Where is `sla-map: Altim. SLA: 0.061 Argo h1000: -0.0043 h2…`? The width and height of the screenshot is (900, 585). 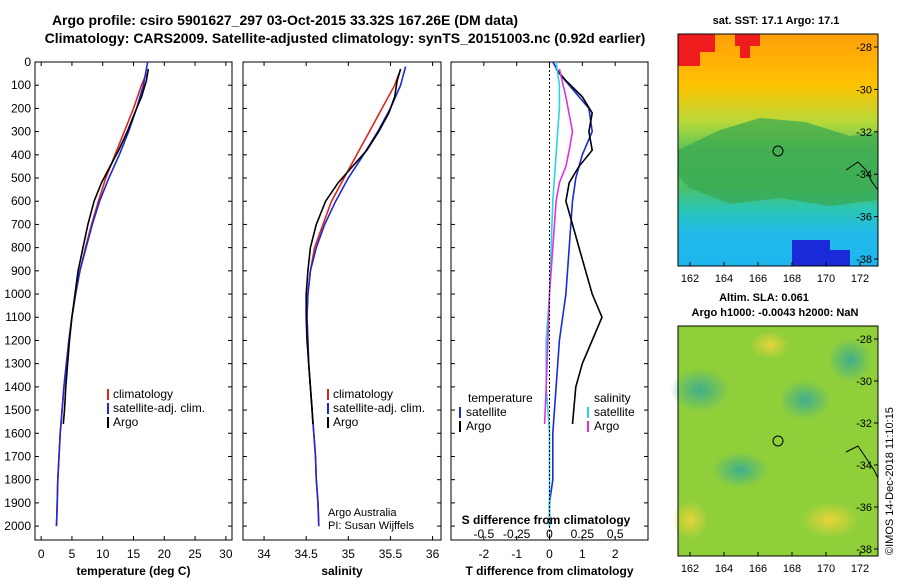 sla-map: Altim. SLA: 0.061 Argo h1000: -0.0043 h2… is located at coordinates (774, 433).